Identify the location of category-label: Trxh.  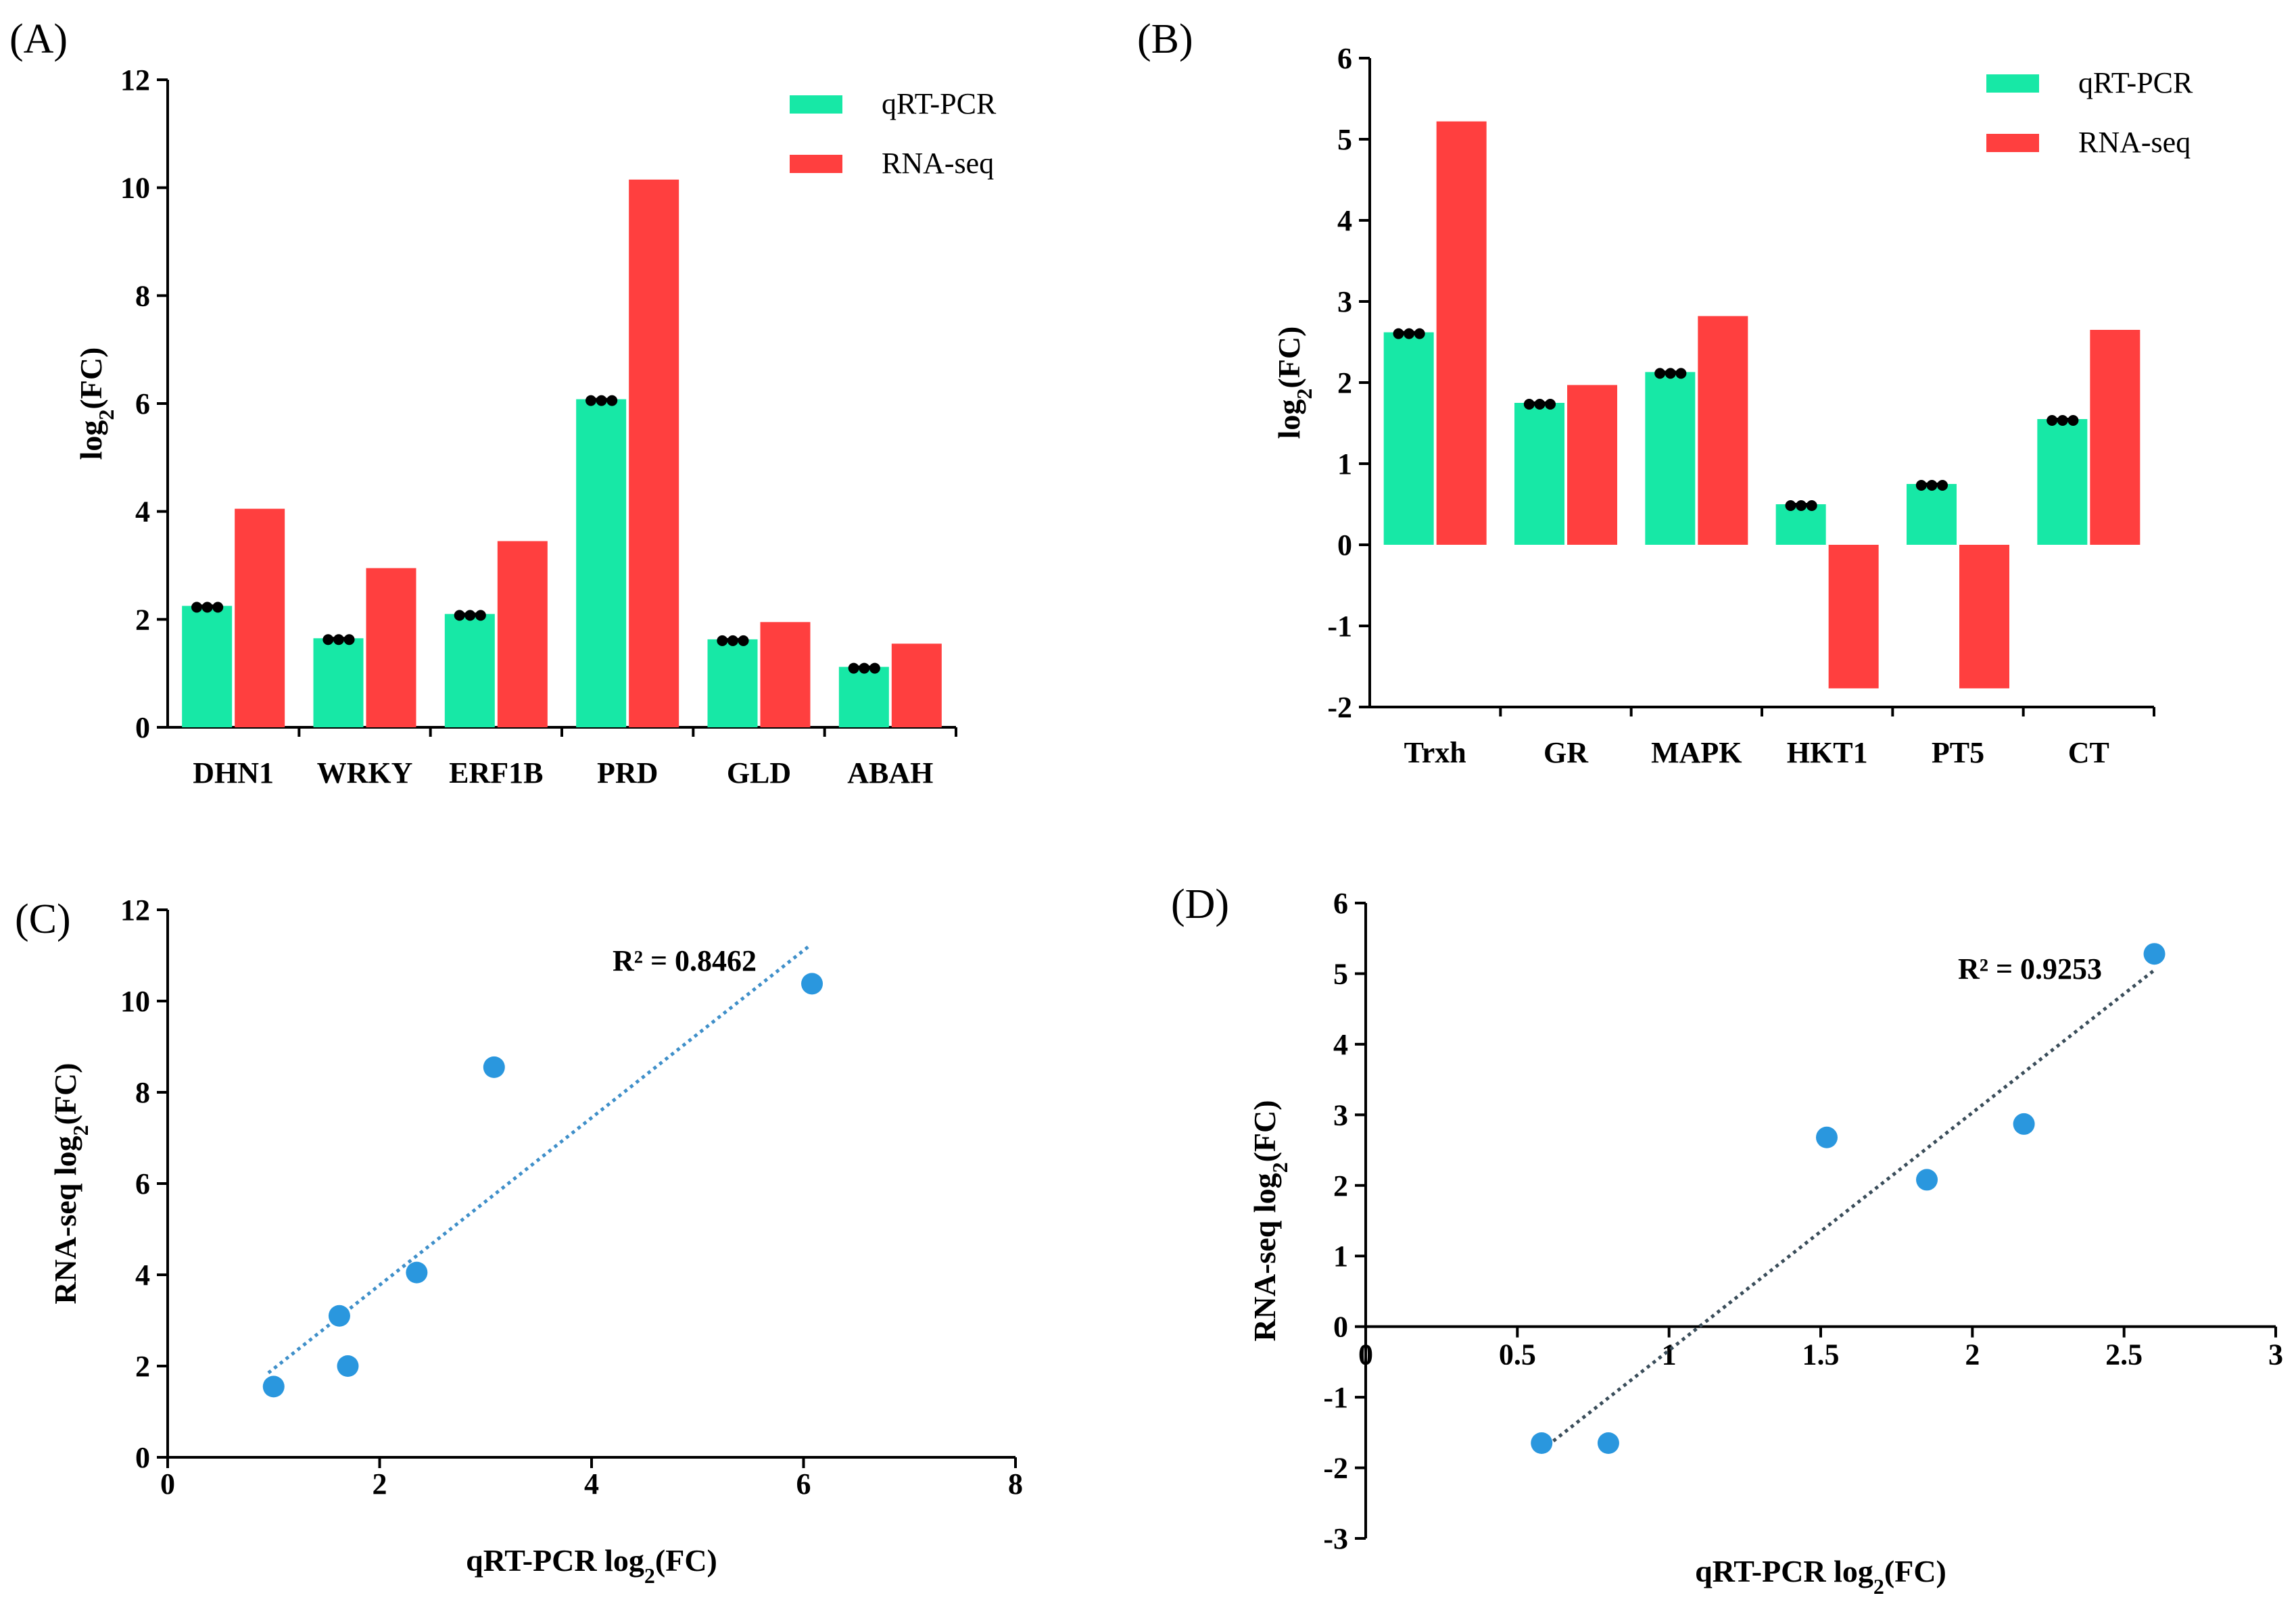
(1435, 752).